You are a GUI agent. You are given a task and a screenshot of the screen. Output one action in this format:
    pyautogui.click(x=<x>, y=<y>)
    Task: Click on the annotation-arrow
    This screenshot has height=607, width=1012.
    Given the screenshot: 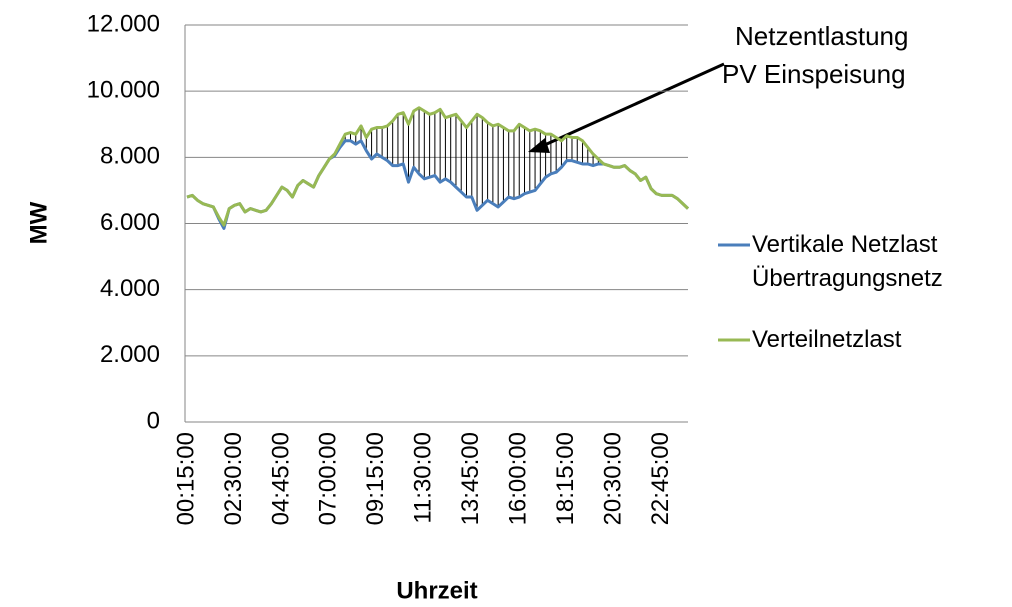 What is the action you would take?
    pyautogui.click(x=631, y=106)
    